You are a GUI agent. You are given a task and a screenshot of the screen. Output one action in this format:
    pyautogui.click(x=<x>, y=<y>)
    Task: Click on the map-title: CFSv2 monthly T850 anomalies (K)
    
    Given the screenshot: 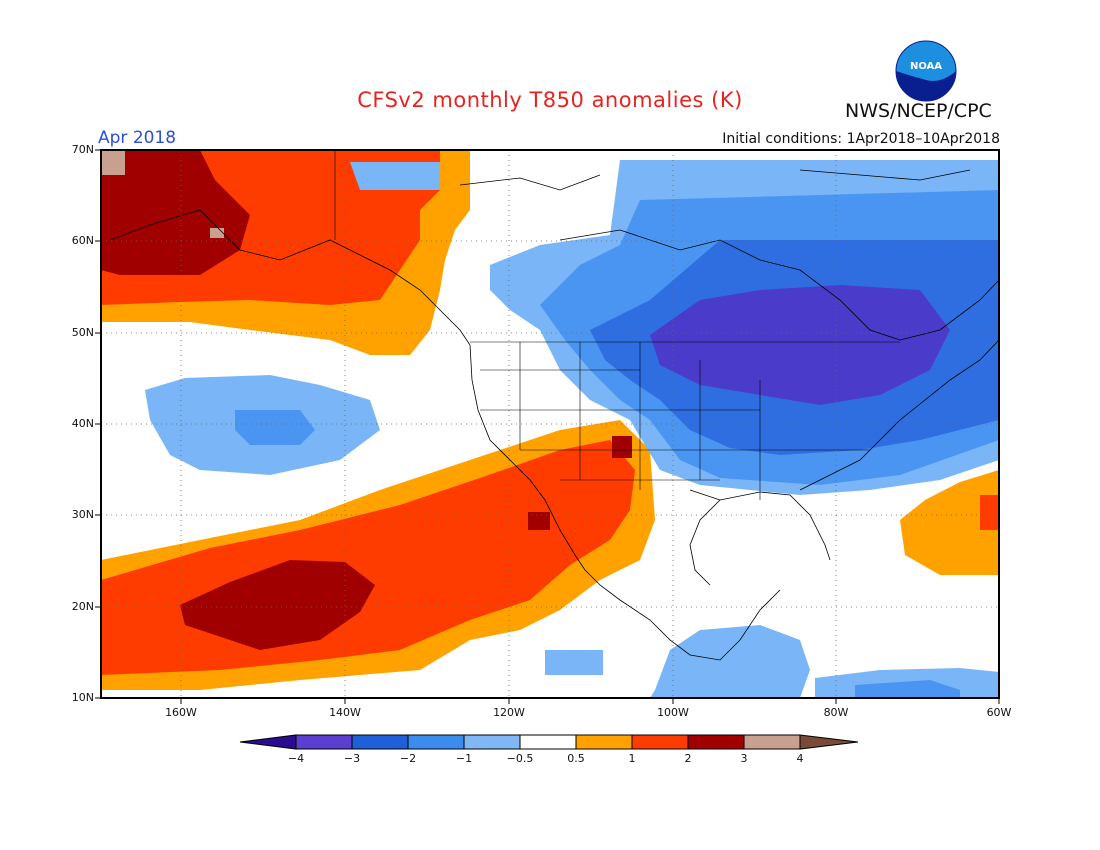 What is the action you would take?
    pyautogui.click(x=550, y=100)
    